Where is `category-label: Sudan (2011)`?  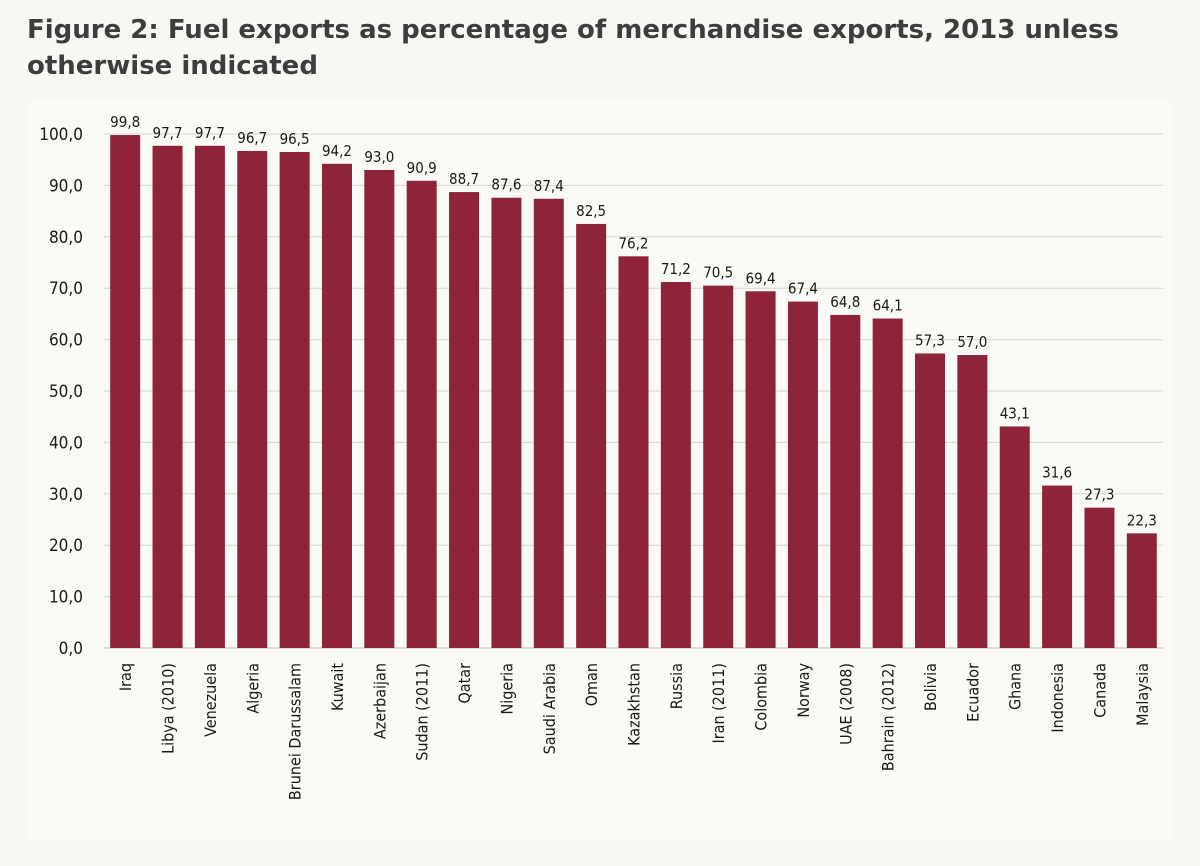
category-label: Sudan (2011) is located at coordinates (422, 712).